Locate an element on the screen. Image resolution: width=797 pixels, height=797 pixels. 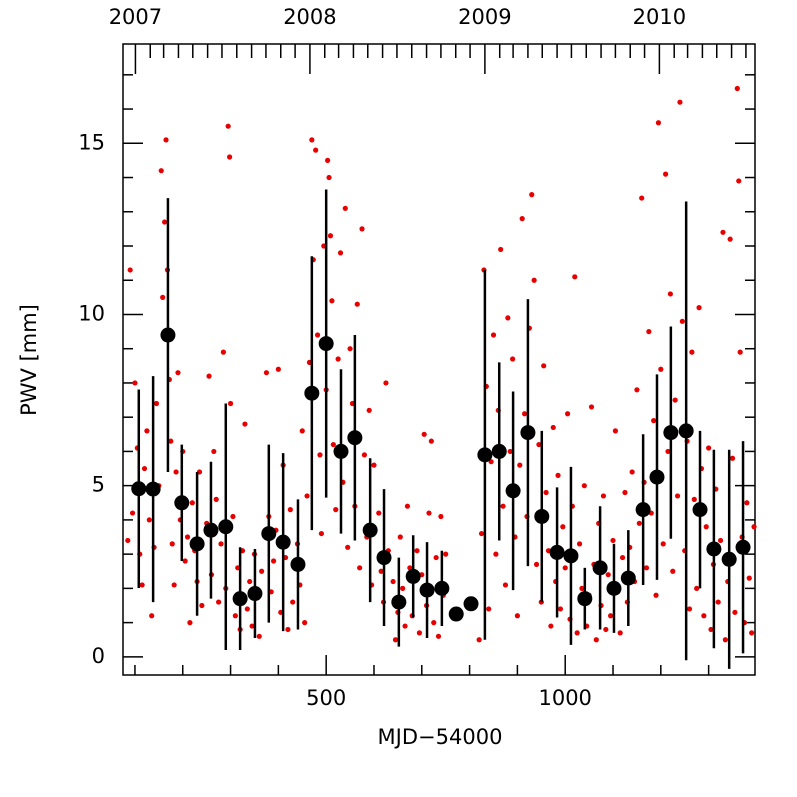
top-tick-label: 2009 is located at coordinates (484, 17).